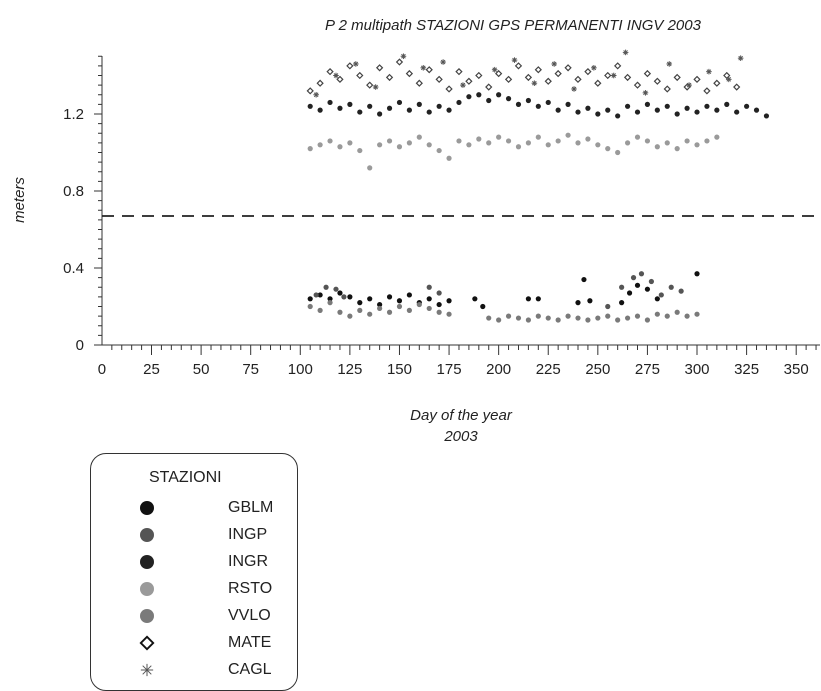 The height and width of the screenshot is (691, 821). What do you see at coordinates (538, 105) in the screenshot?
I see `series-ingr` at bounding box center [538, 105].